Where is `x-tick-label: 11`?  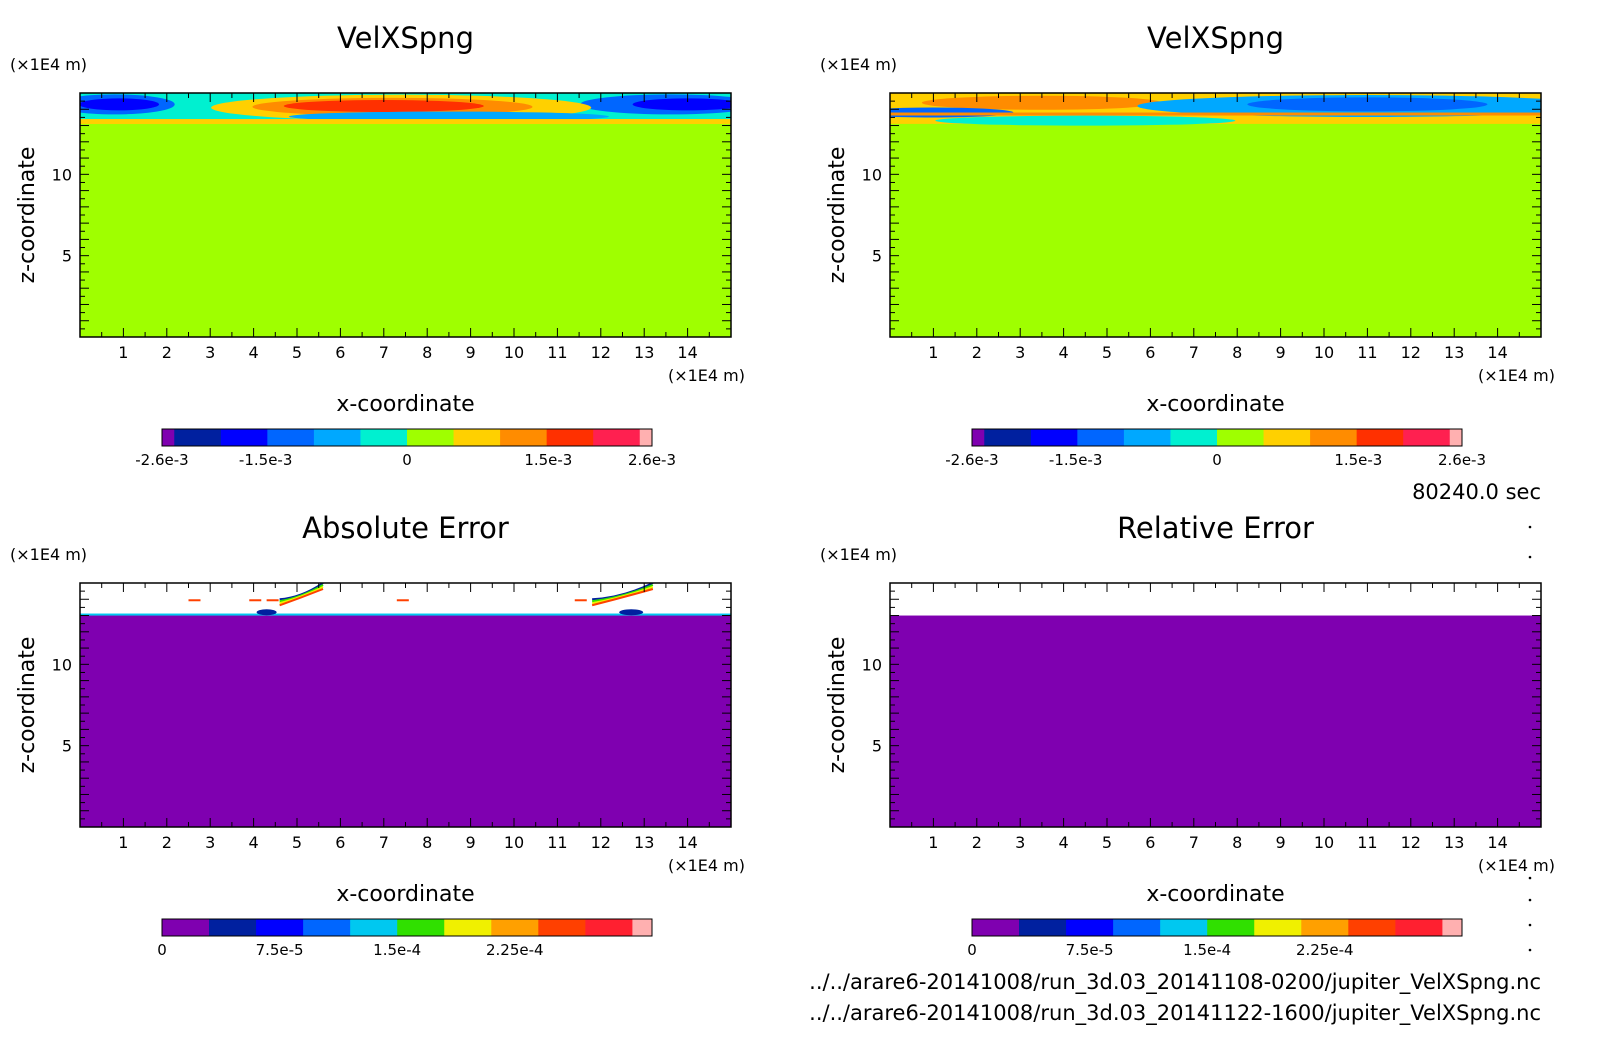 x-tick-label: 11 is located at coordinates (1367, 352).